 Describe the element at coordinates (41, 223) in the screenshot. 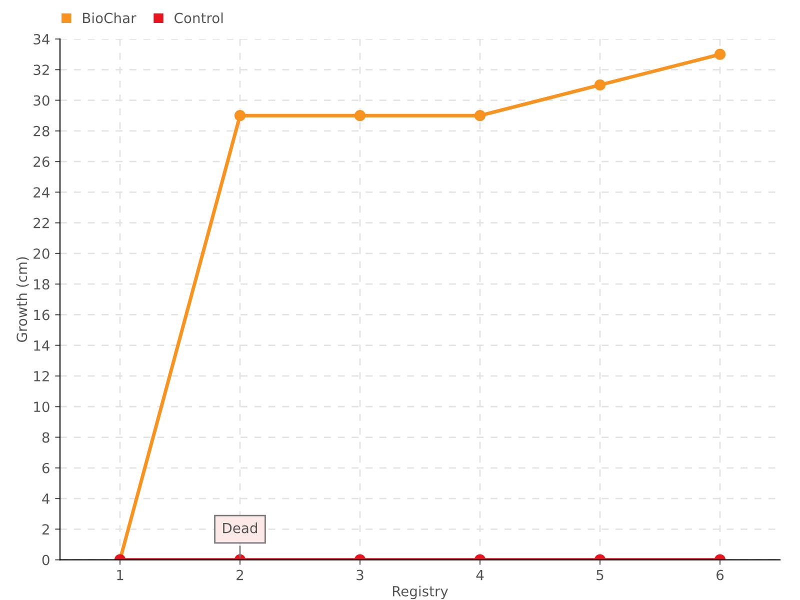

I see `y-tick-label: 22` at that location.